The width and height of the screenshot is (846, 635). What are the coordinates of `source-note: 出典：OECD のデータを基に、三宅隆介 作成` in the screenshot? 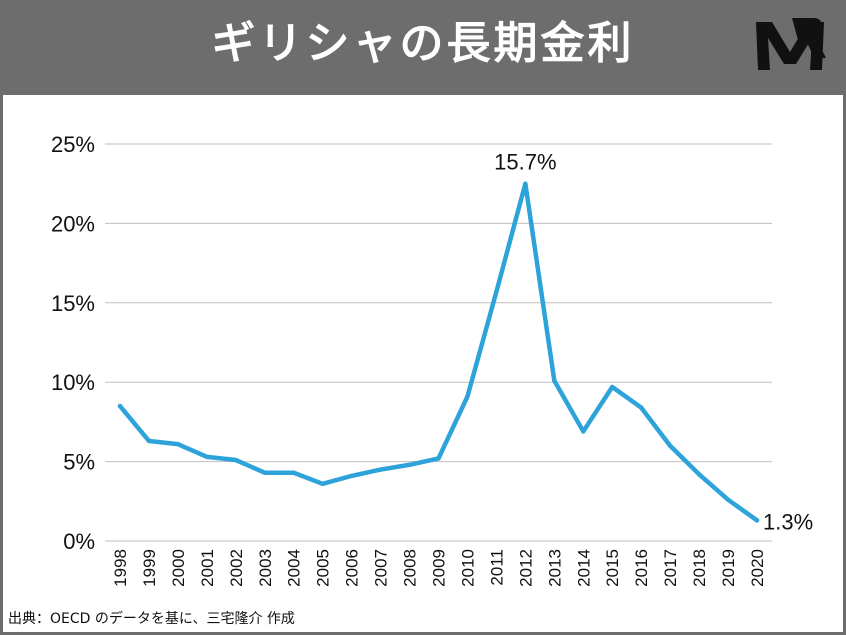 It's located at (151, 619).